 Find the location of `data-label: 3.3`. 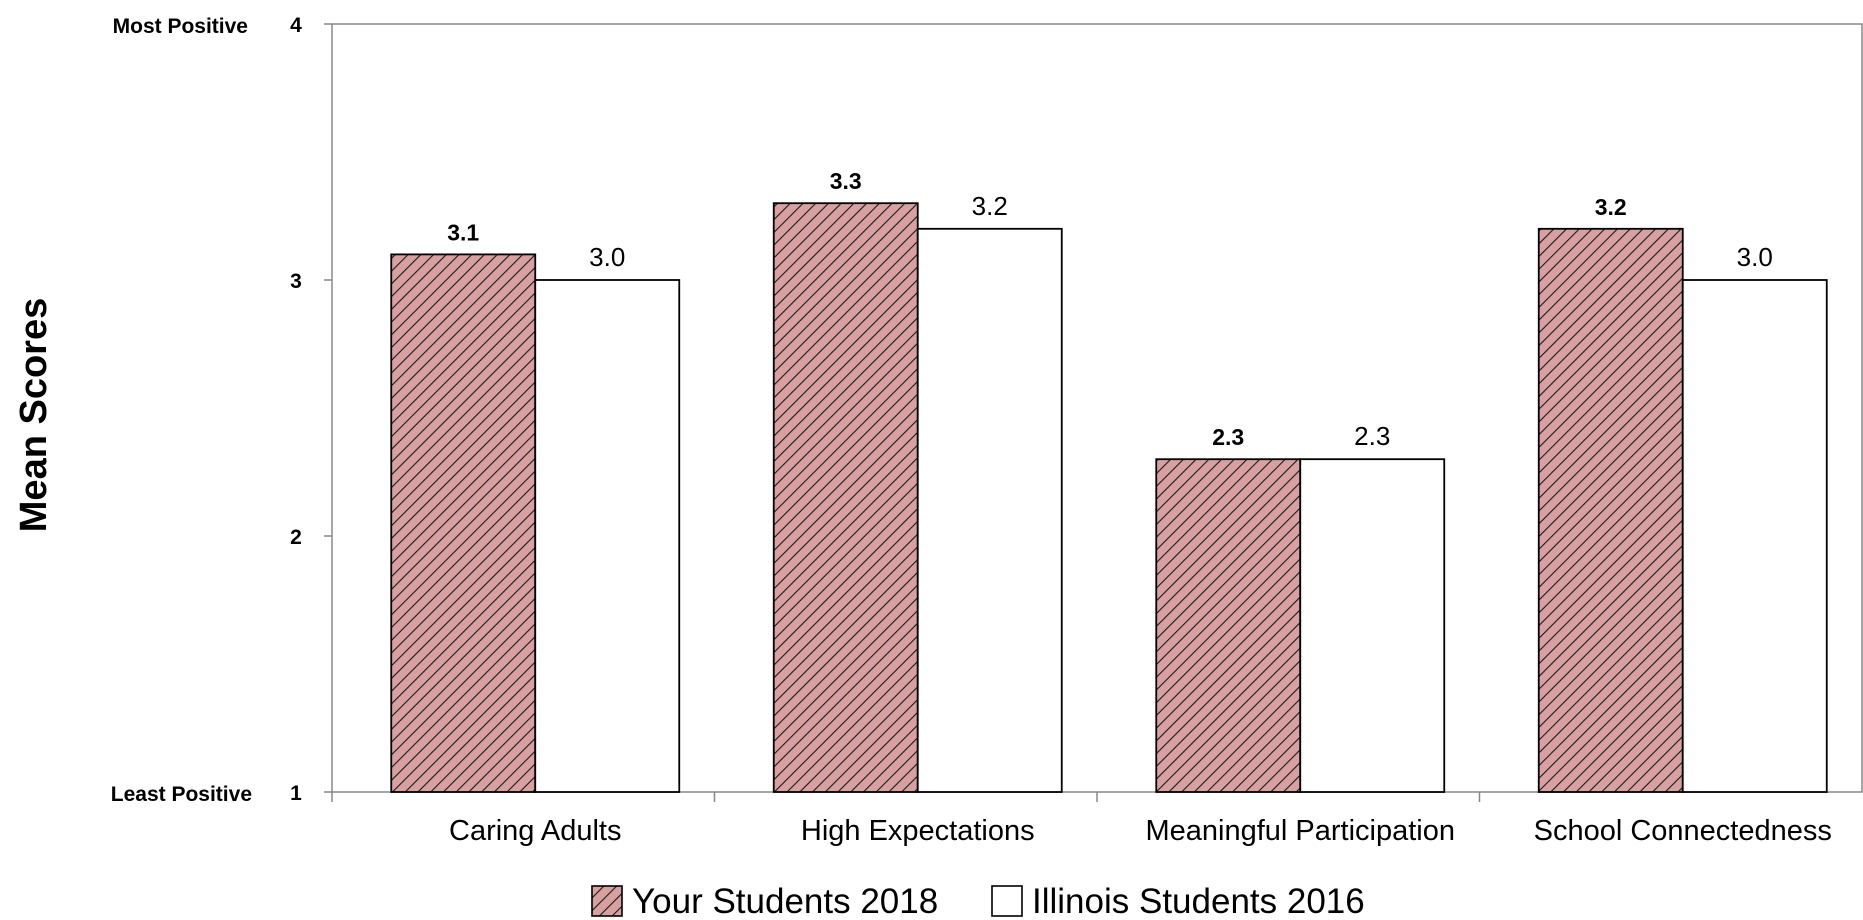

data-label: 3.3 is located at coordinates (846, 181).